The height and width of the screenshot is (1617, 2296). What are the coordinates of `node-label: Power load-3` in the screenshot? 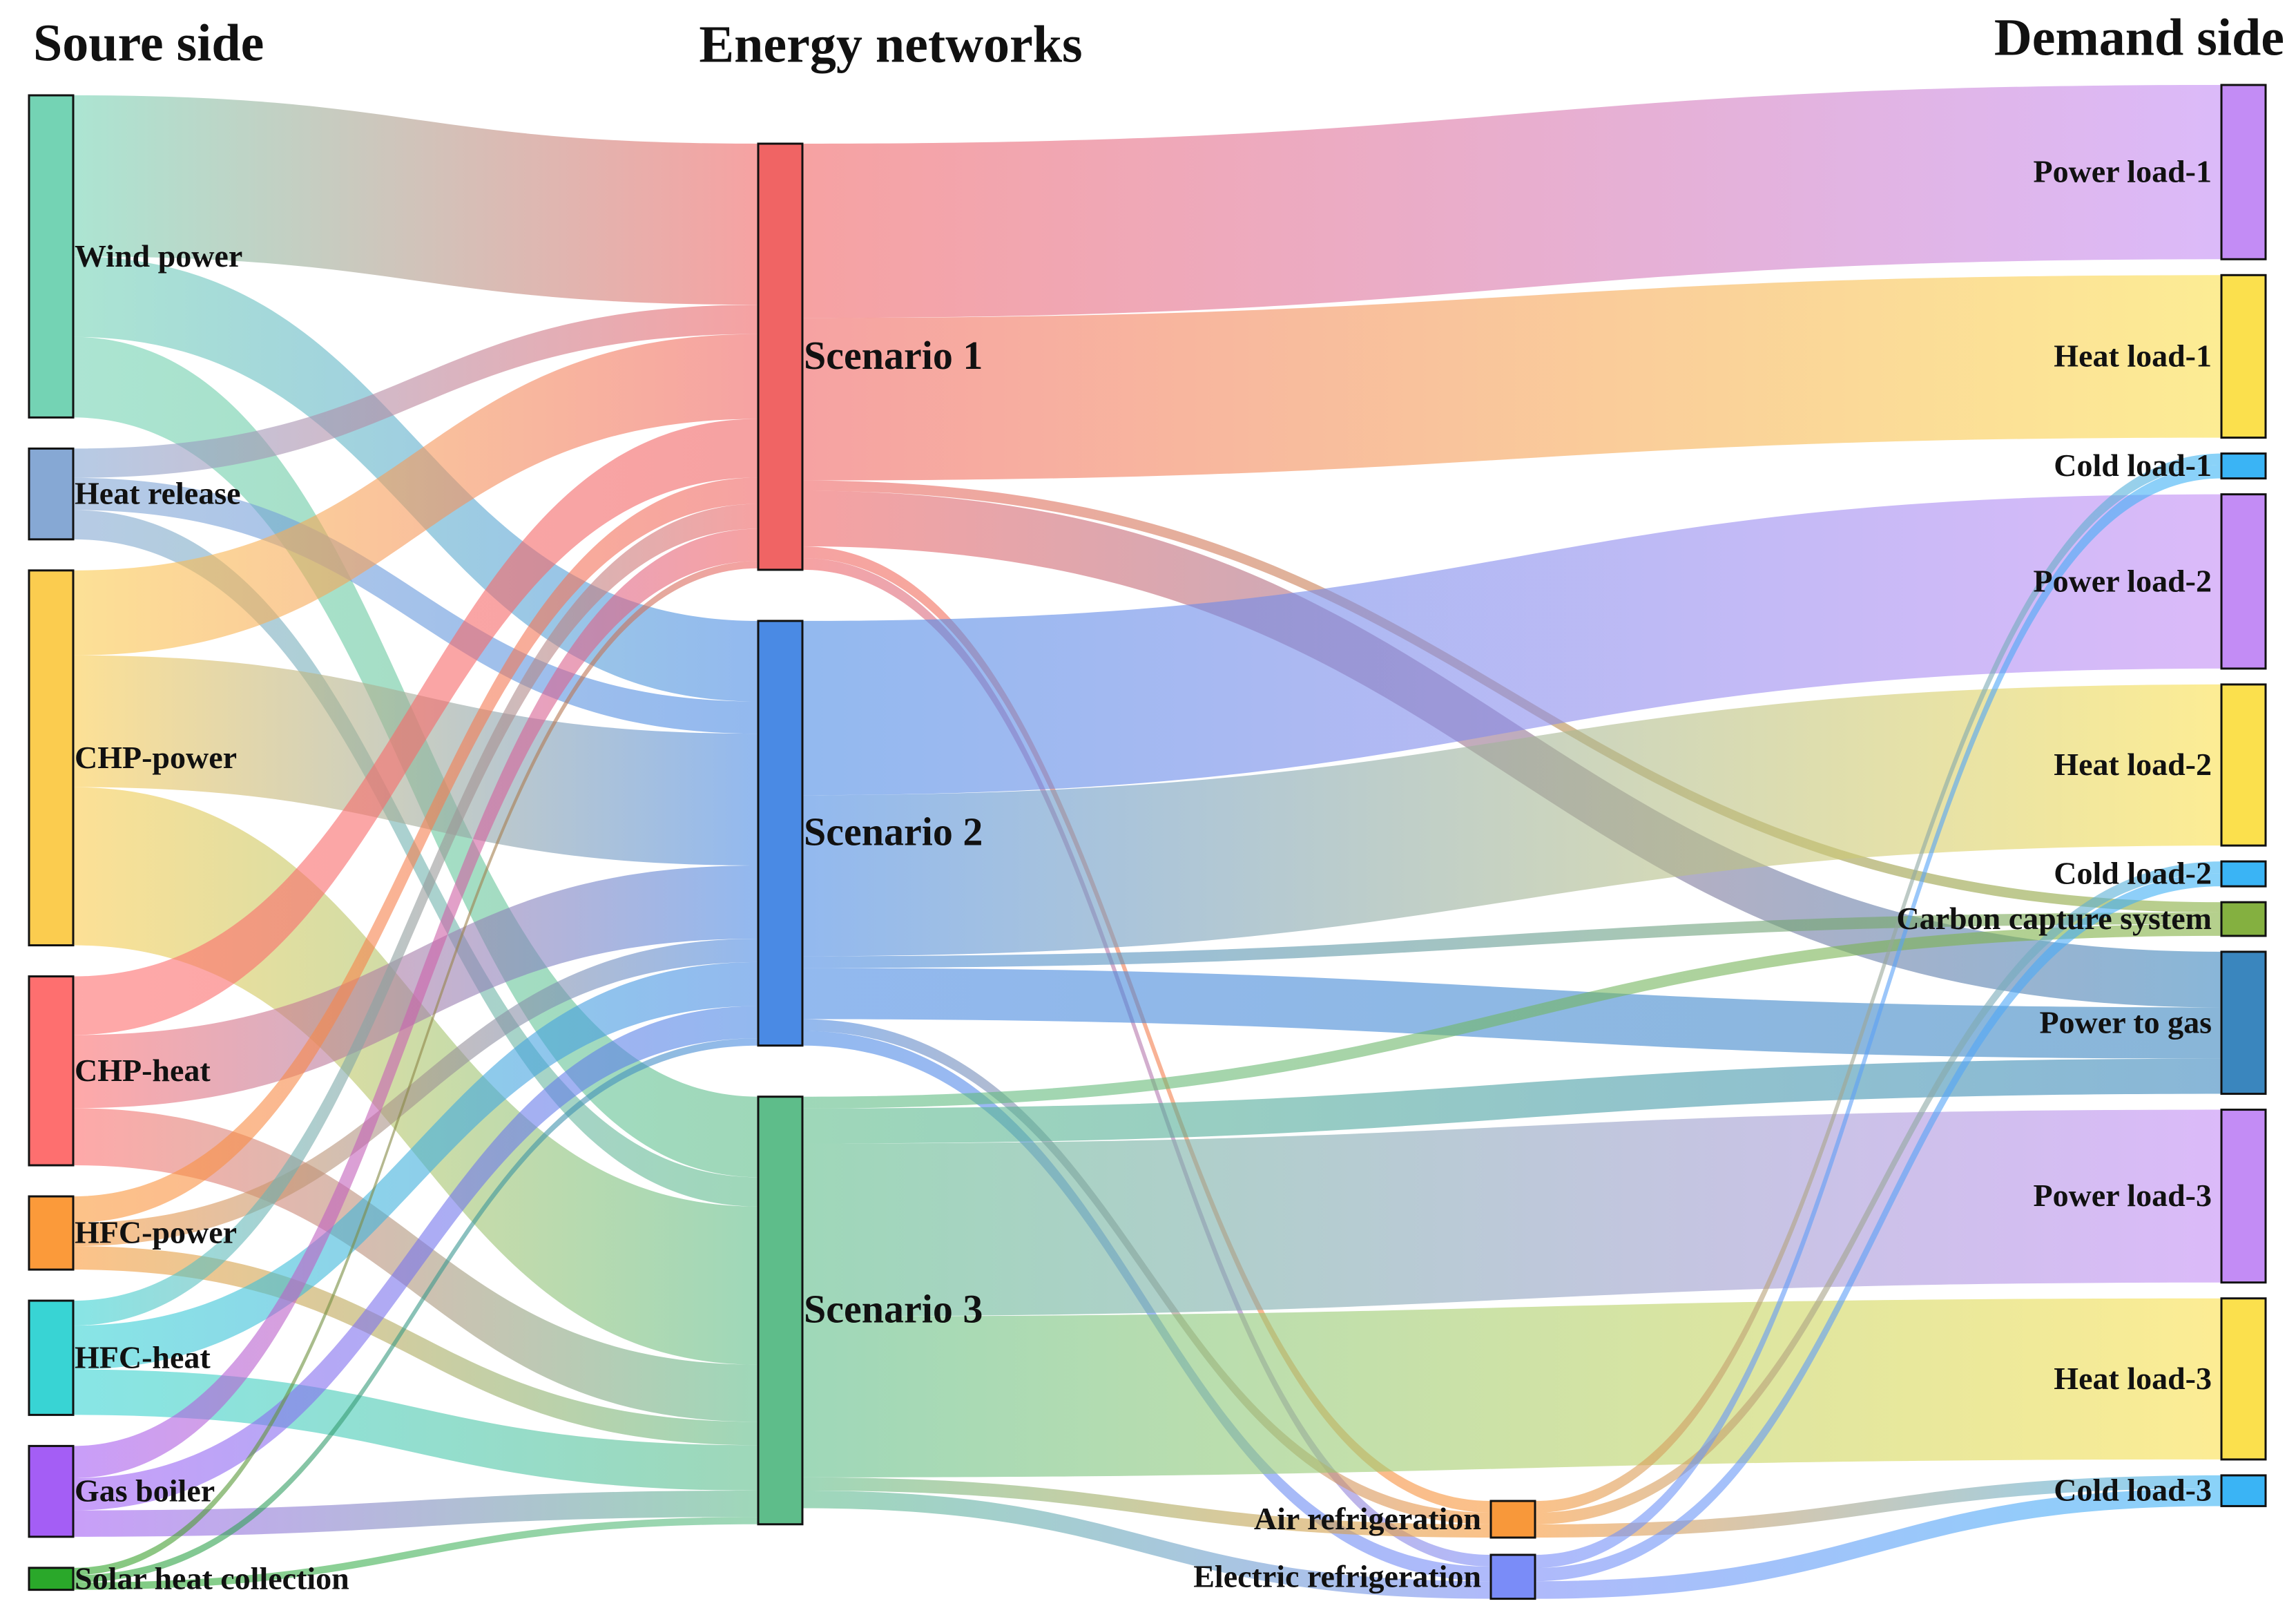 It's located at (2122, 1195).